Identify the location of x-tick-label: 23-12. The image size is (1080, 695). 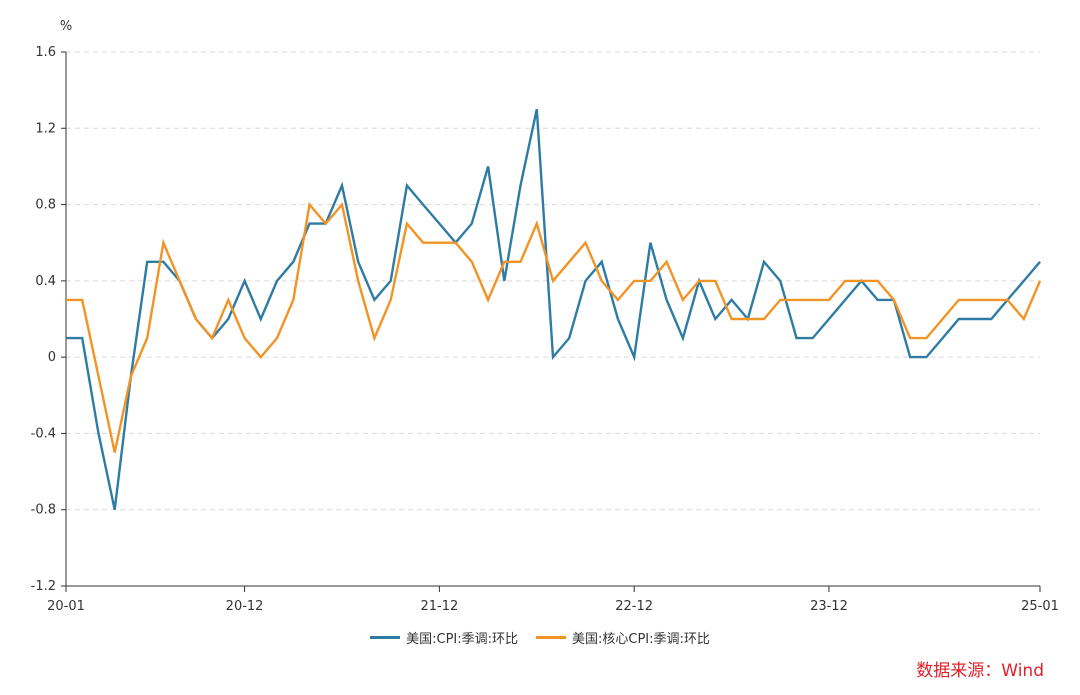
(829, 606).